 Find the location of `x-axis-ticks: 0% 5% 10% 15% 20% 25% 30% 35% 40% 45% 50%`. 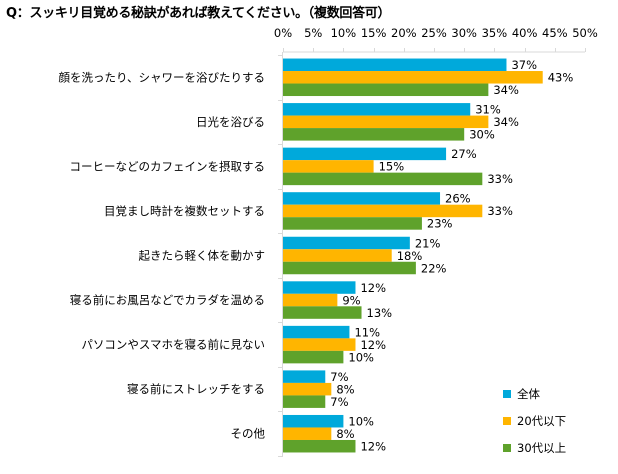

x-axis-ticks: 0% 5% 10% 15% 20% 25% 30% 35% 40% 45% 50% is located at coordinates (436, 33).